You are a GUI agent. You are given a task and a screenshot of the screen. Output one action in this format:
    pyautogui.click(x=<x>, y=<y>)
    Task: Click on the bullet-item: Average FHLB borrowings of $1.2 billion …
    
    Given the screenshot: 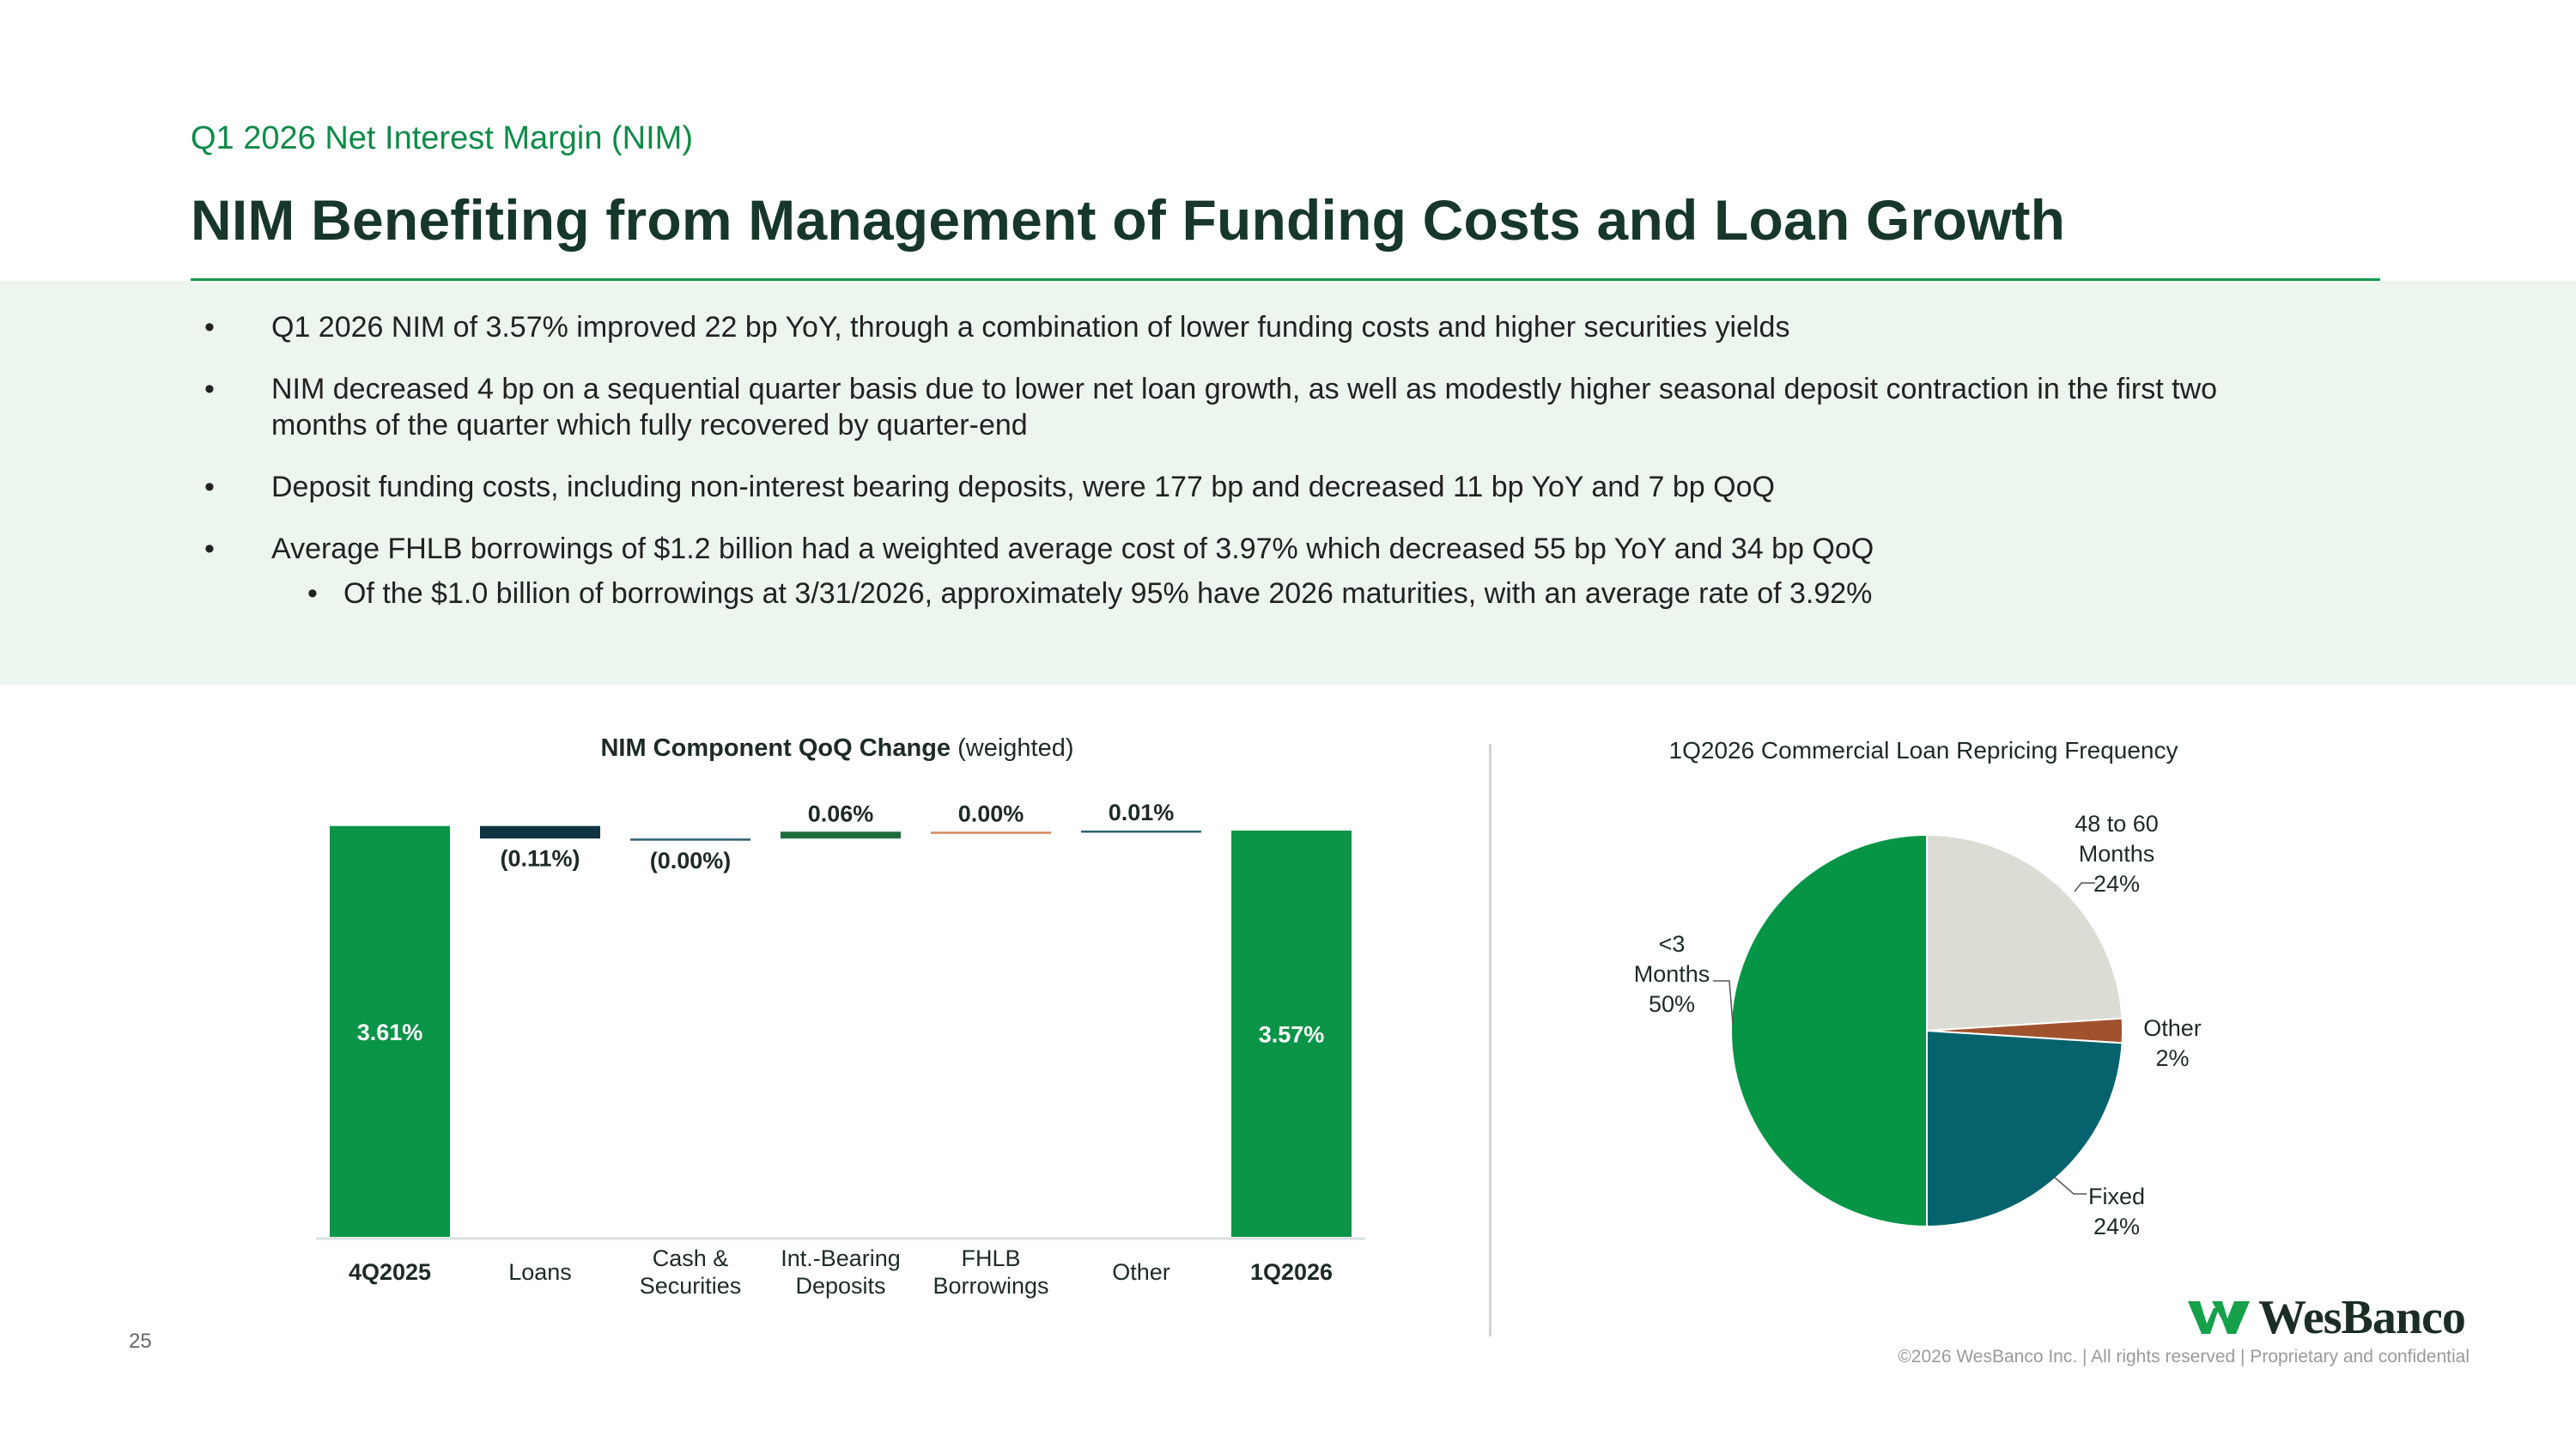 What is the action you would take?
    pyautogui.click(x=1249, y=549)
    